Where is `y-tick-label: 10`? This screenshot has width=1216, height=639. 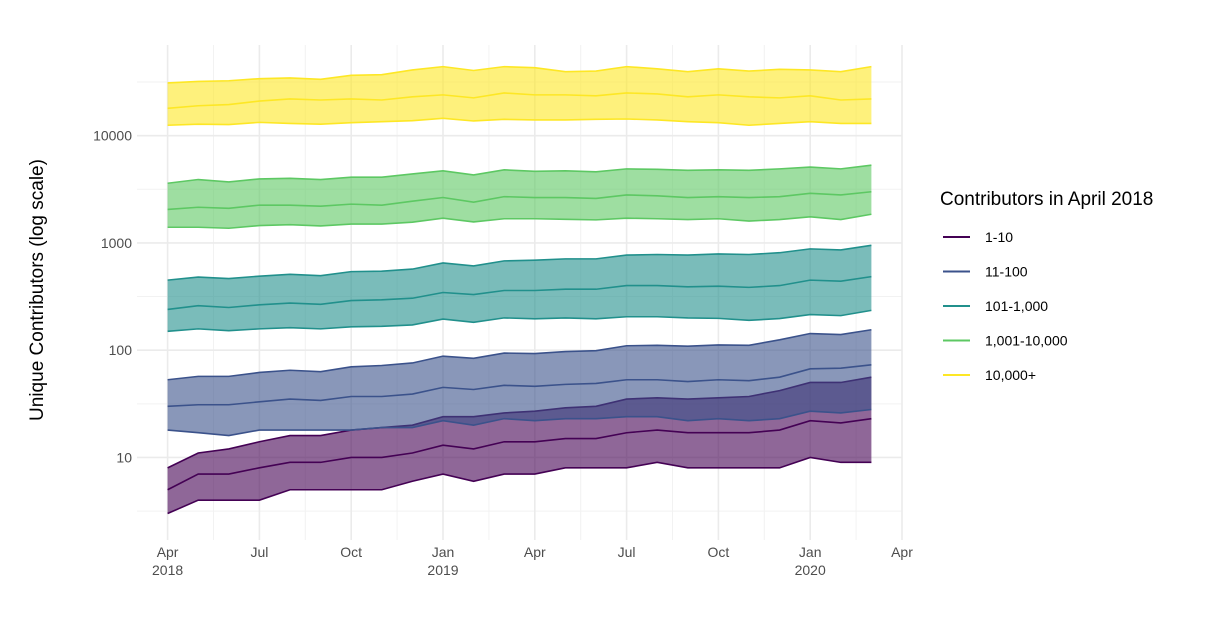
y-tick-label: 10 is located at coordinates (124, 457).